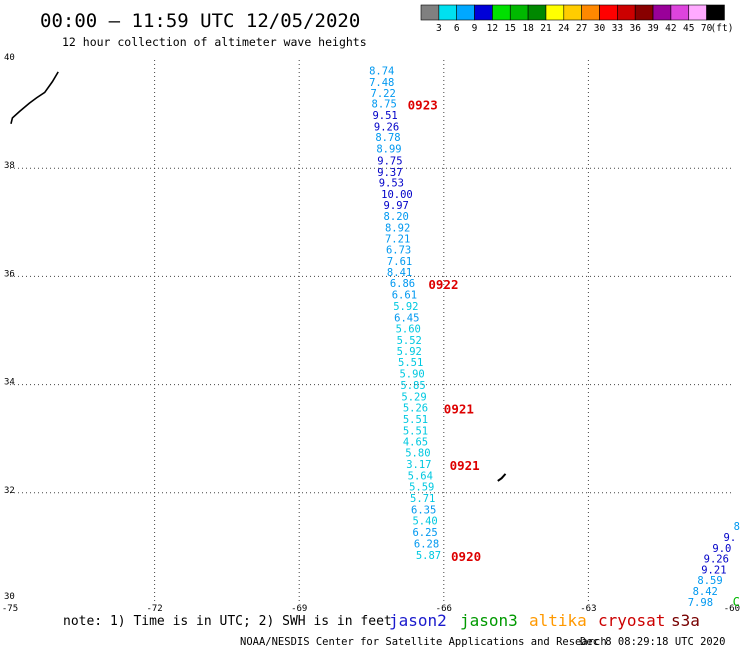 The image size is (740, 650). What do you see at coordinates (415, 409) in the screenshot?
I see `wave-height-value: 5.26` at bounding box center [415, 409].